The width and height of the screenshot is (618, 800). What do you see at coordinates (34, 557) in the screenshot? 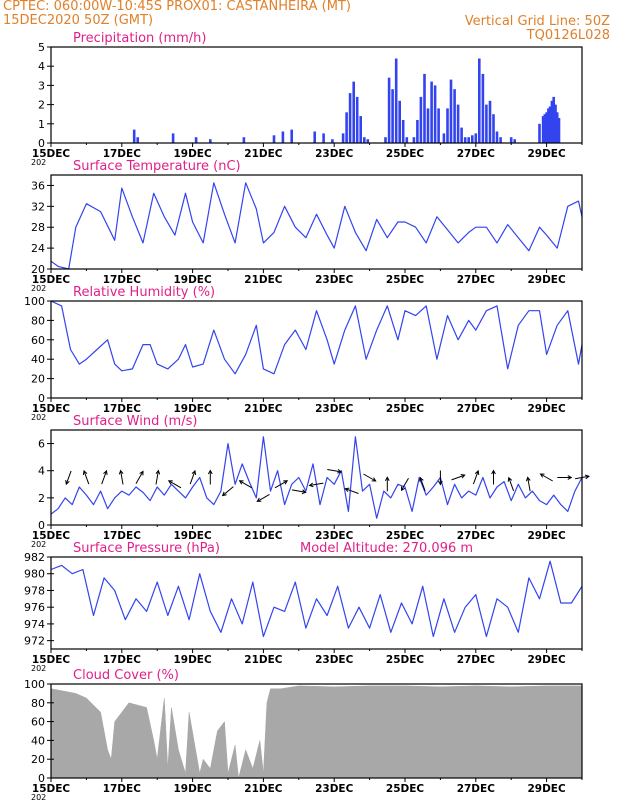
I see `y-tick-label: 982` at bounding box center [34, 557].